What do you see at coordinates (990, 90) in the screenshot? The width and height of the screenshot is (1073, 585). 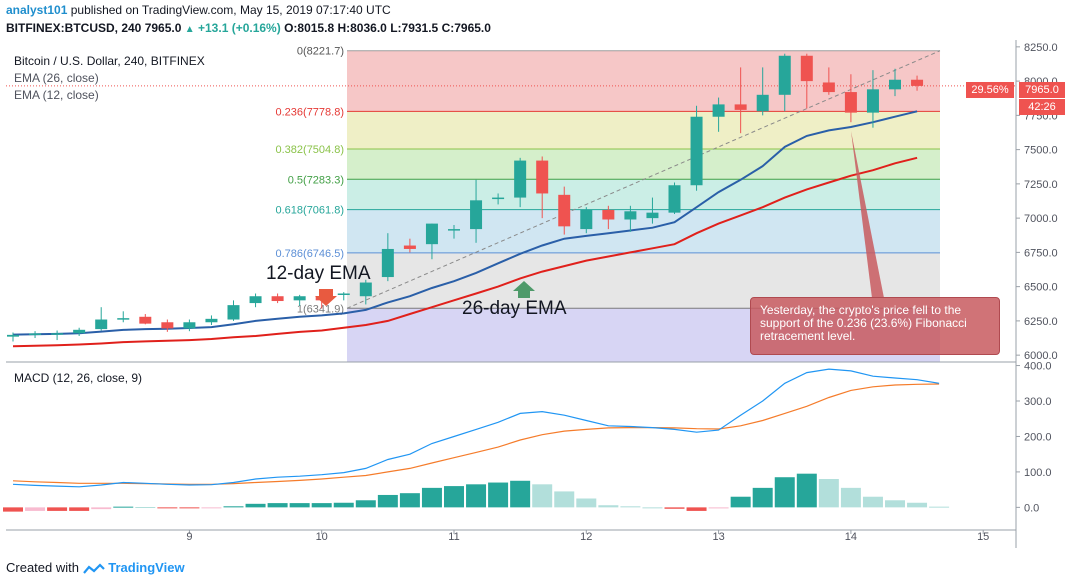 I see `change-pct-badge: 29.56%` at bounding box center [990, 90].